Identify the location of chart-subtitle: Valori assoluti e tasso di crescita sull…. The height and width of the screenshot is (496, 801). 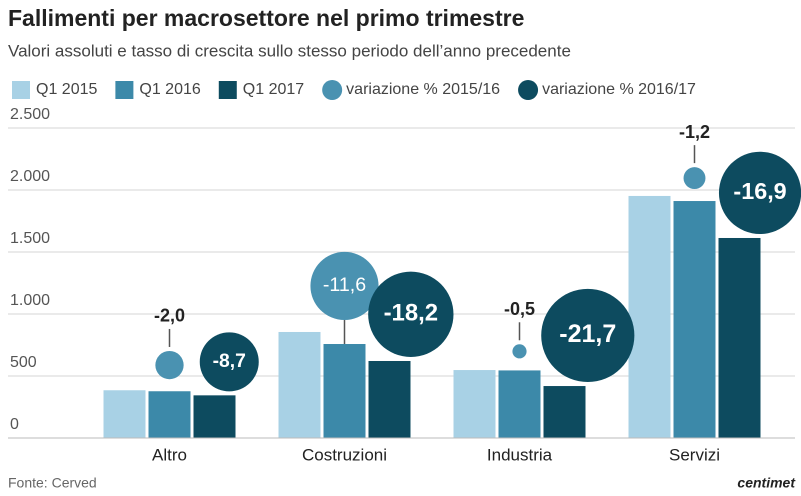
(289, 50).